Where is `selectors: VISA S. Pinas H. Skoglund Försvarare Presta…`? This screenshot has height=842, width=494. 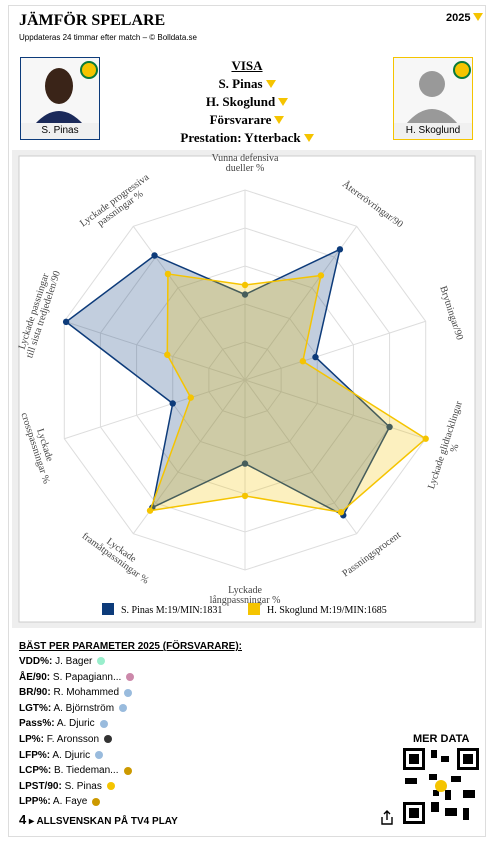 selectors: VISA S. Pinas H. Skoglund Försvarare Presta… is located at coordinates (247, 103).